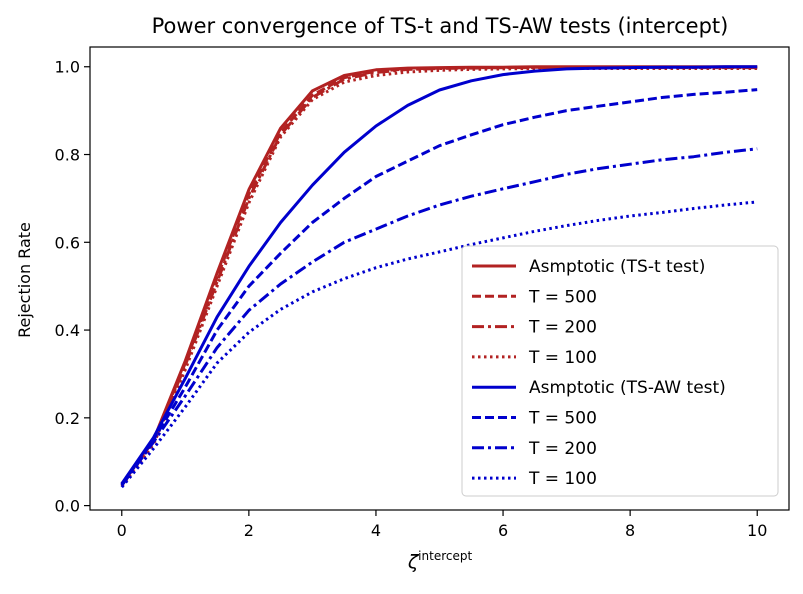  I want to click on legend-label-2: T = 500, so click(562, 297).